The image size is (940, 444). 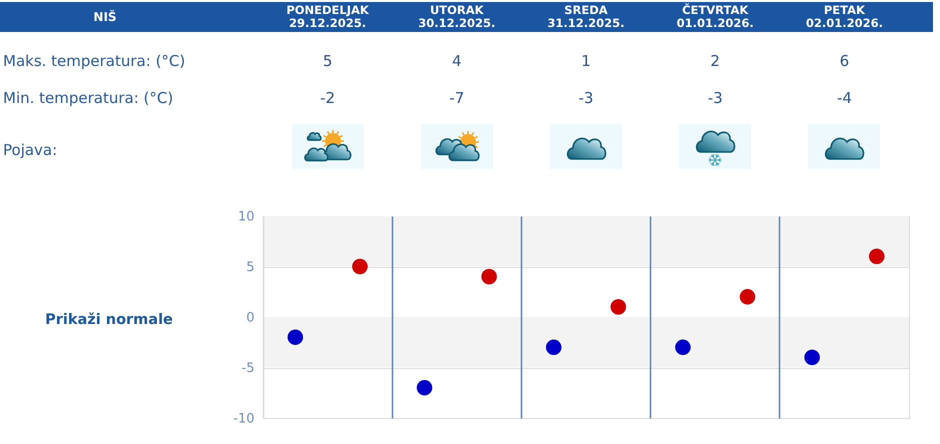 I want to click on text: Min. temperatura: (°C), so click(x=88, y=98).